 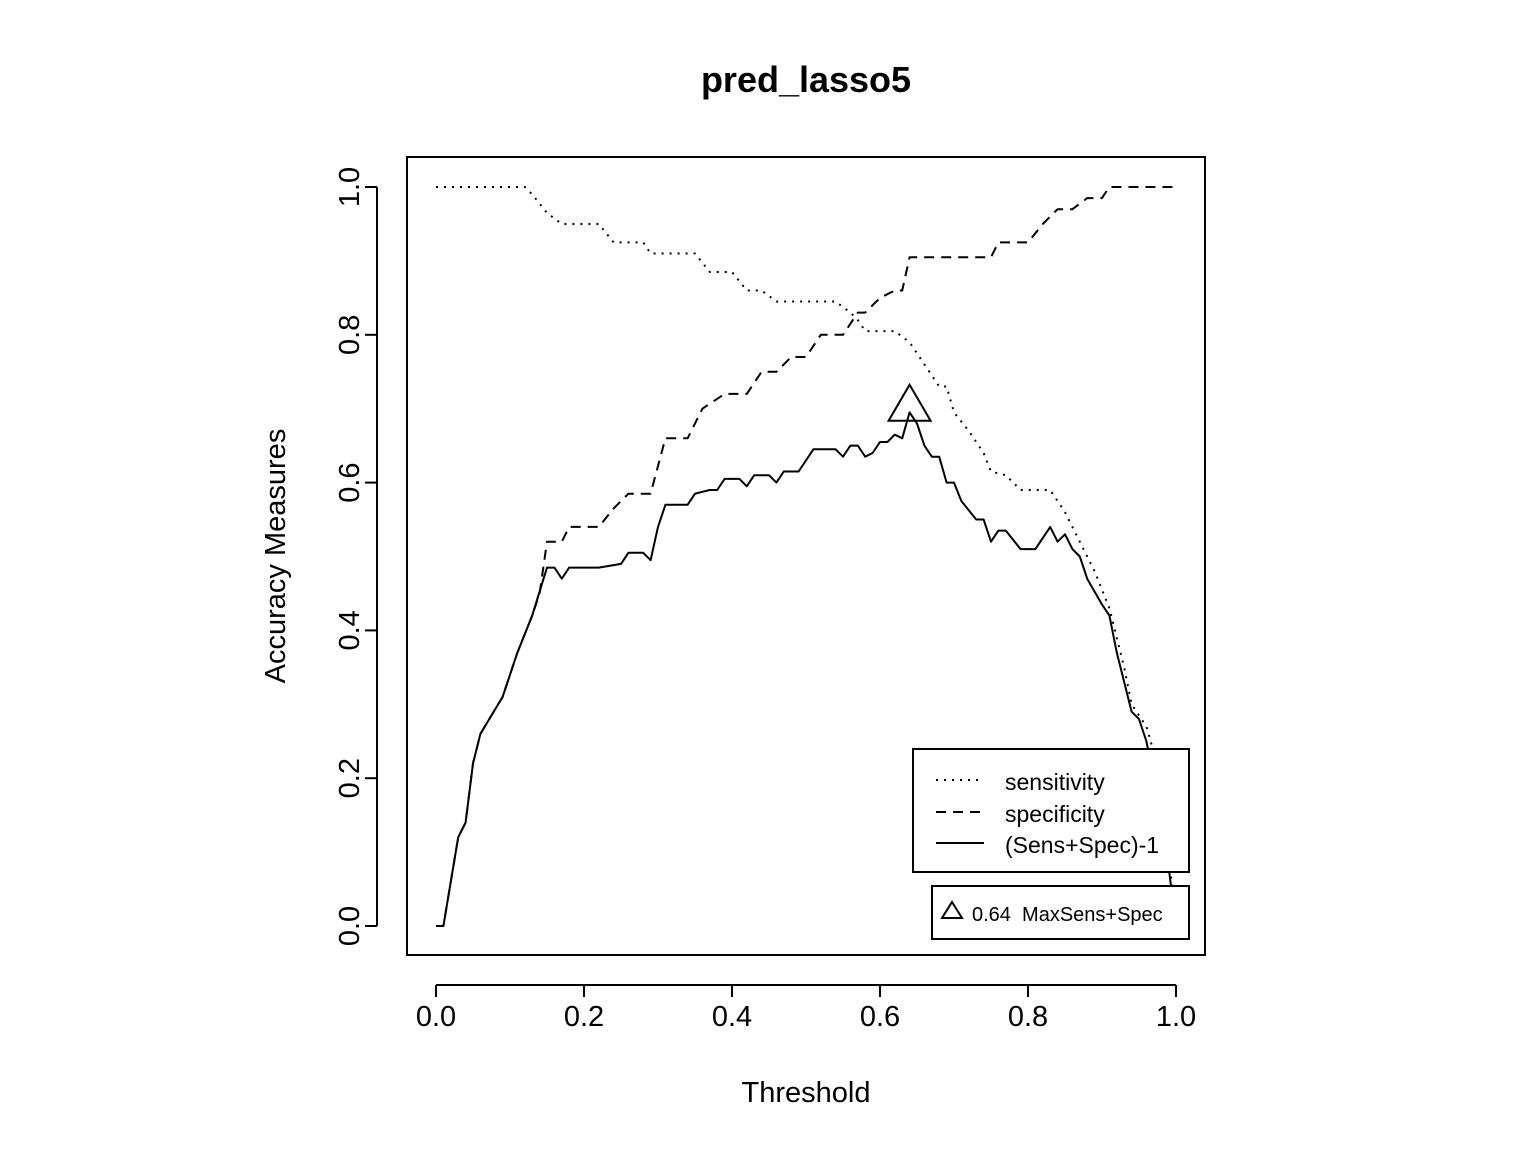 What do you see at coordinates (350, 482) in the screenshot?
I see `y-tick-label: 0.6` at bounding box center [350, 482].